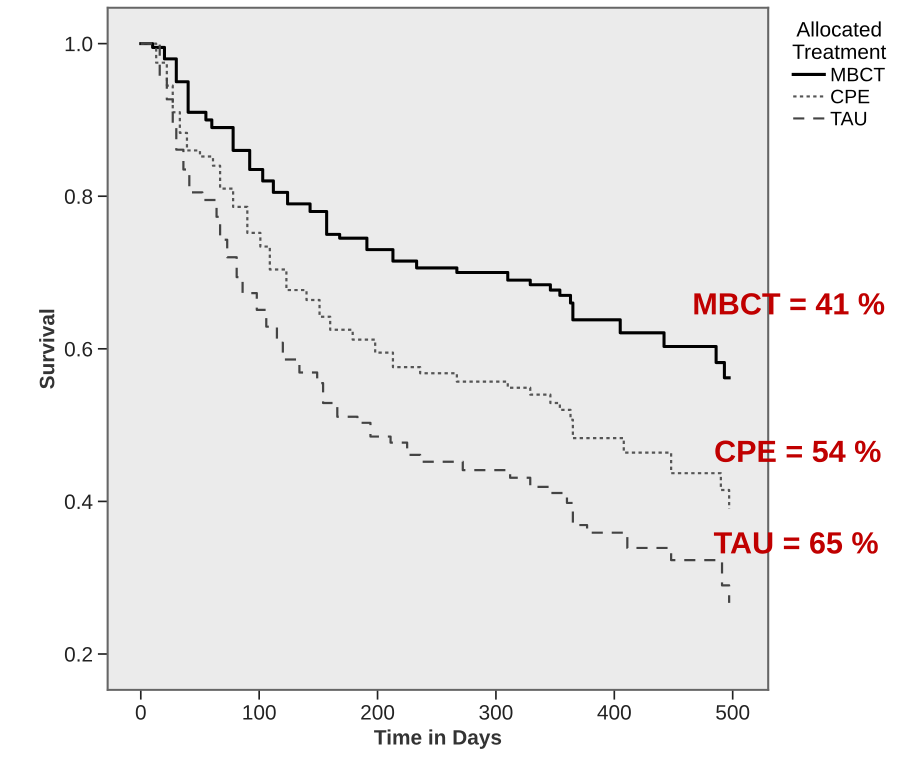 The height and width of the screenshot is (776, 920). Describe the element at coordinates (733, 712) in the screenshot. I see `x-tick-label: 500` at that location.